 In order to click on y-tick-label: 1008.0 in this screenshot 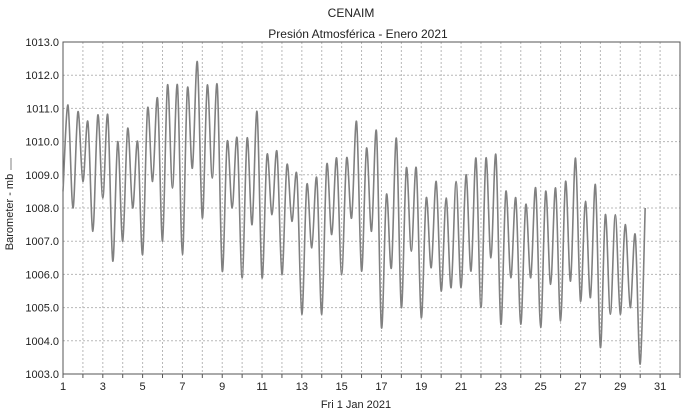, I will do `click(42, 209)`.